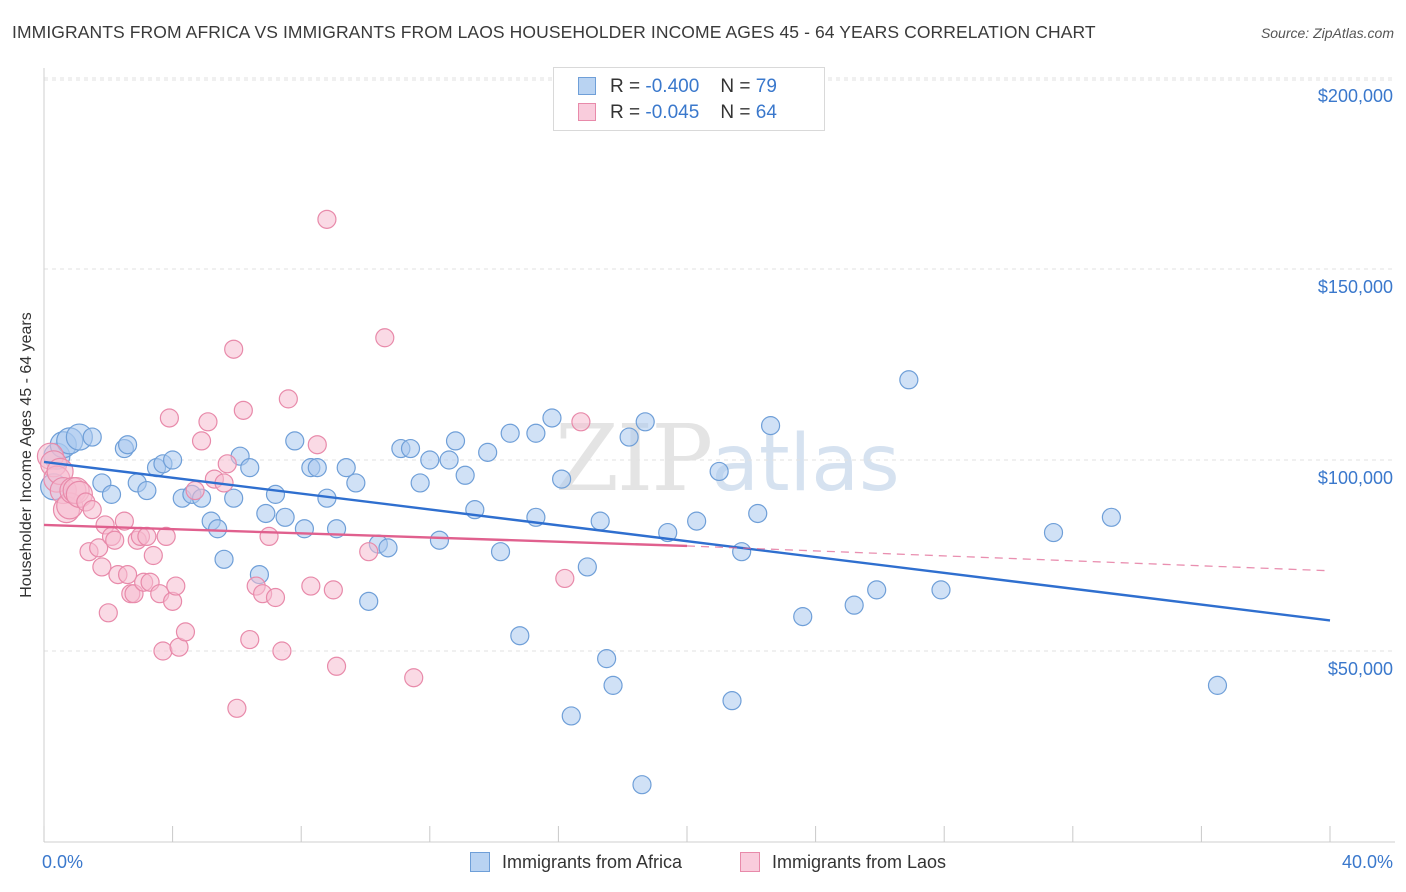 This screenshot has width=1406, height=892. I want to click on legend-r-label-laos: R =, so click(625, 112).